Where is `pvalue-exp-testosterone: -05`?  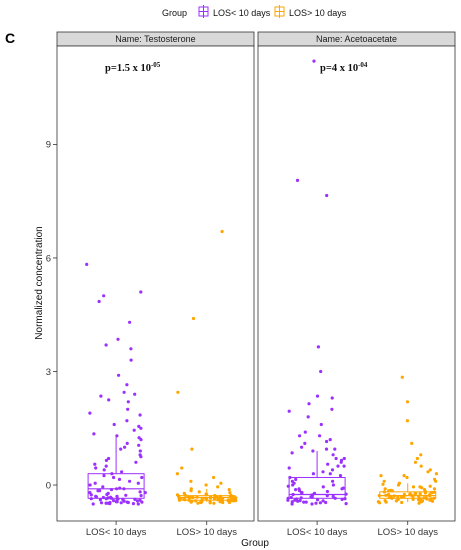
pvalue-exp-testosterone: -05 is located at coordinates (156, 65).